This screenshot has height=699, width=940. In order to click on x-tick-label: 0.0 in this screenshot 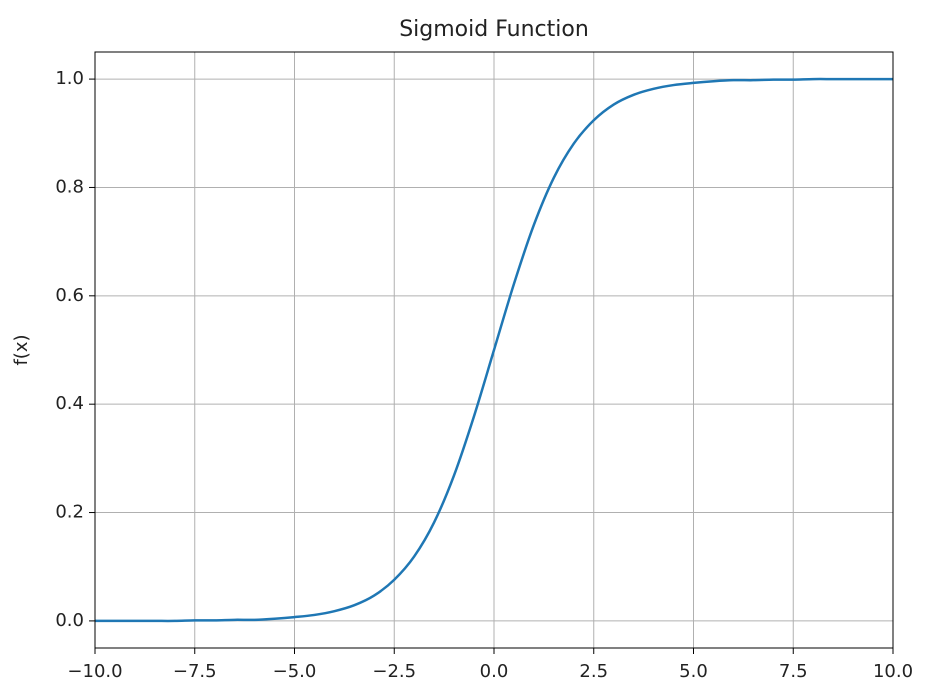, I will do `click(494, 671)`.